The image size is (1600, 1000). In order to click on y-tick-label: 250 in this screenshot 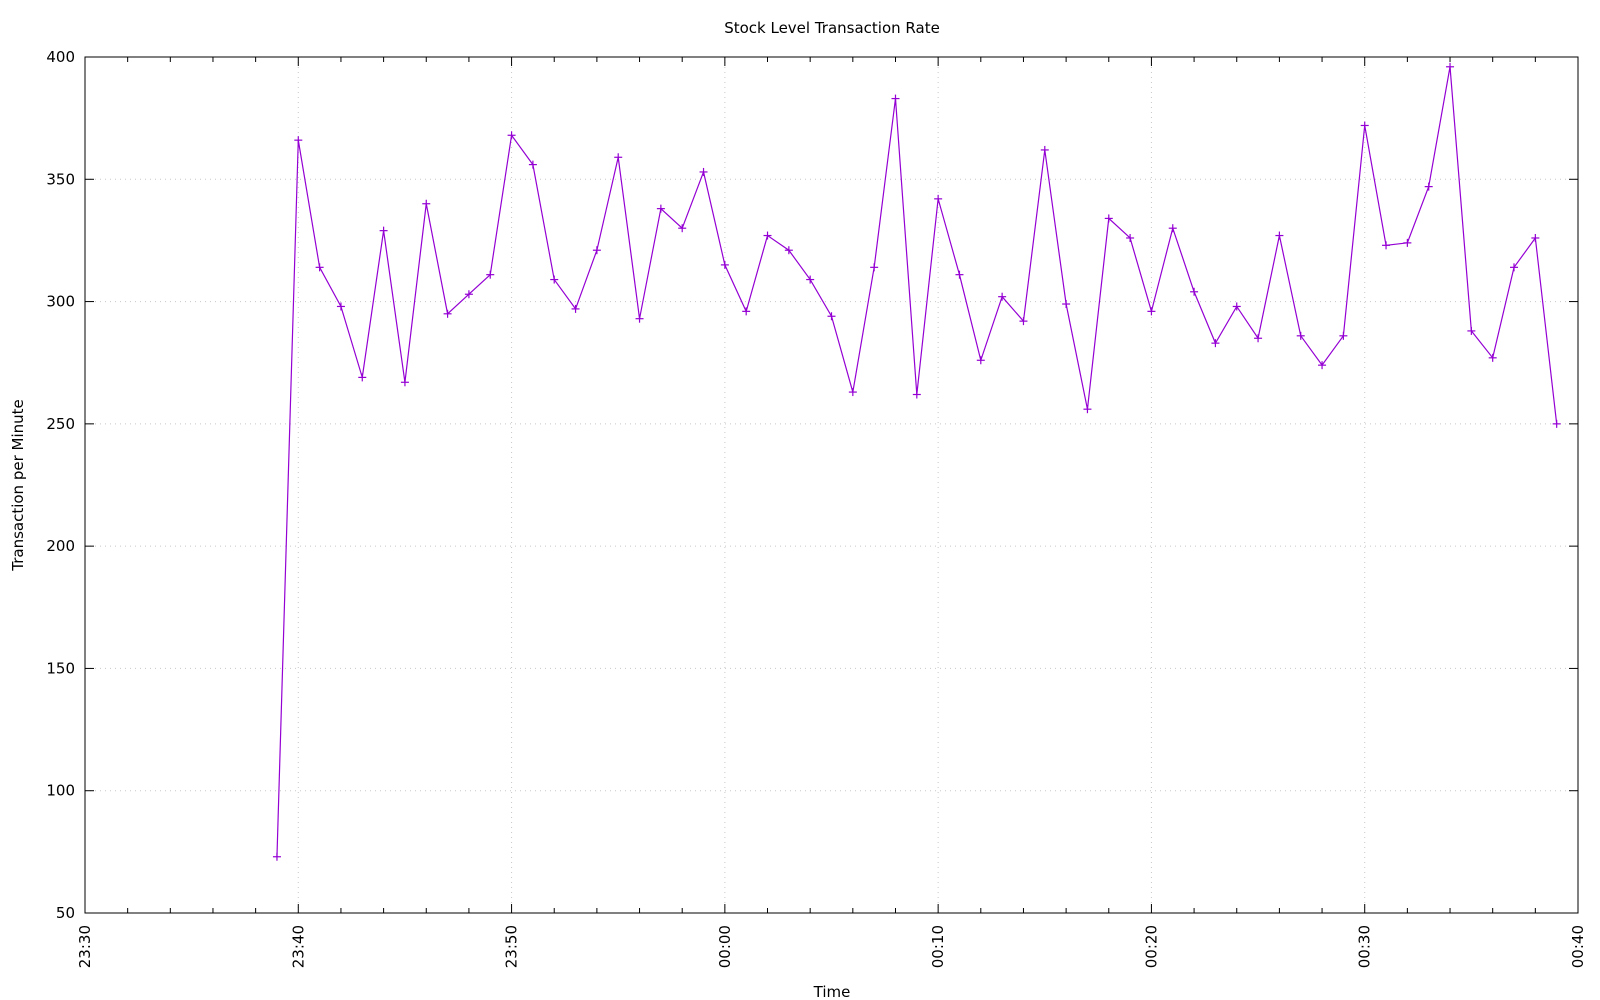, I will do `click(60, 424)`.